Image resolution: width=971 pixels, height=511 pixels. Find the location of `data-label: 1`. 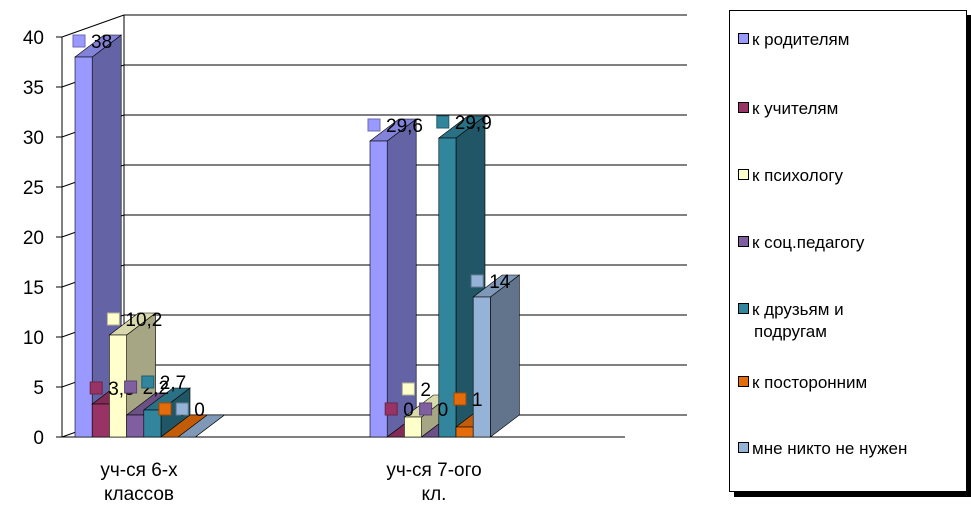

data-label: 1 is located at coordinates (477, 400).